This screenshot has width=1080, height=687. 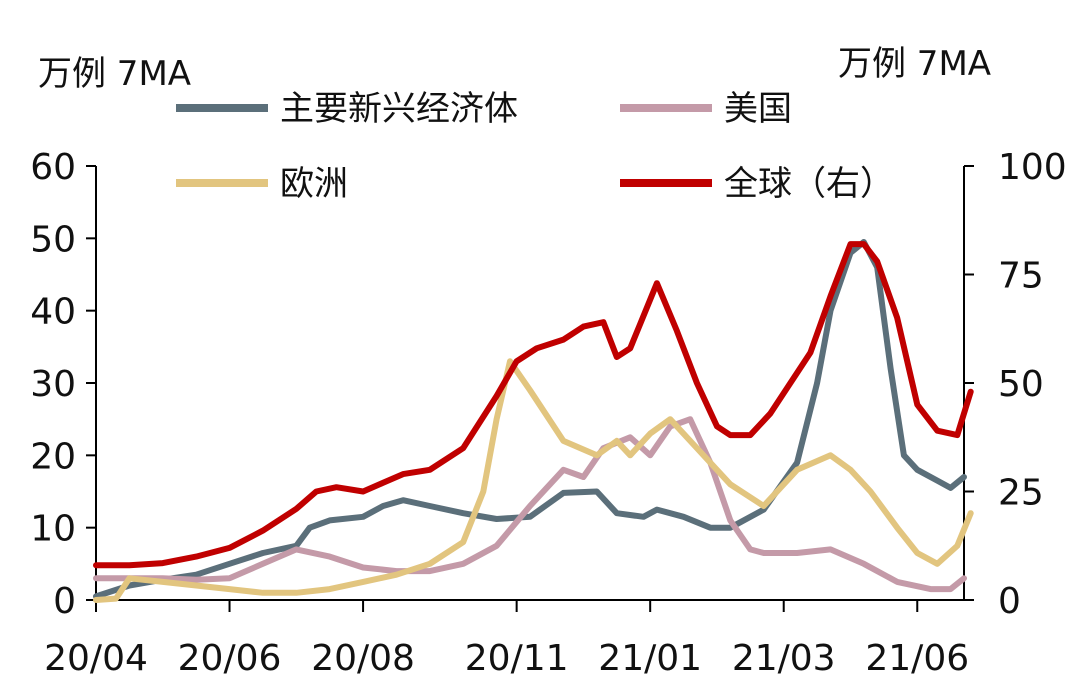 What do you see at coordinates (53, 167) in the screenshot?
I see `left-y-tick-label: 60` at bounding box center [53, 167].